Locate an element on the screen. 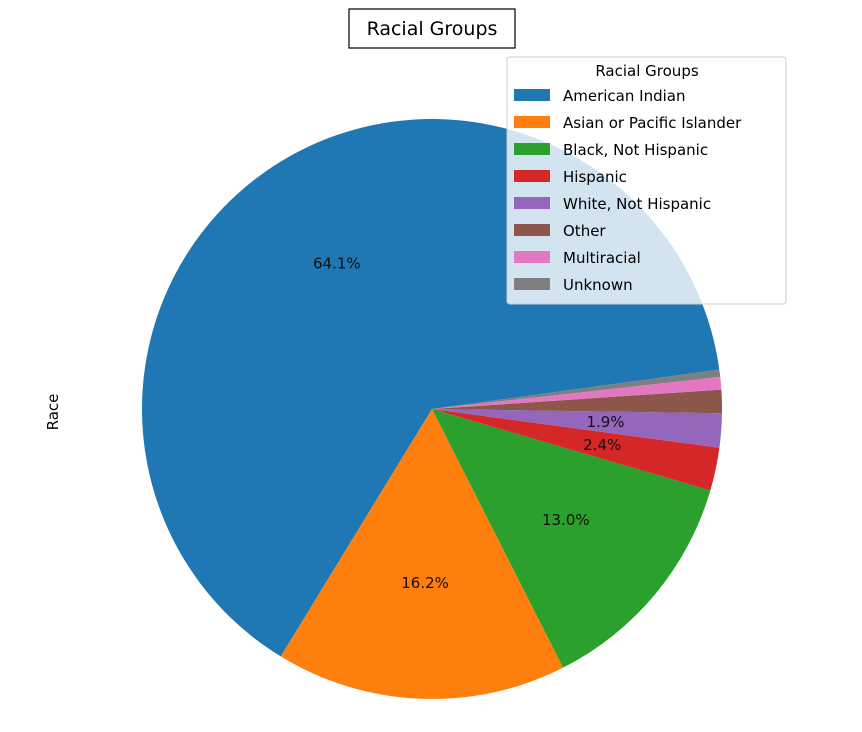 The image size is (862, 732). legend-item-white-not-hispanic: White, Not Hispanic is located at coordinates (612, 204).